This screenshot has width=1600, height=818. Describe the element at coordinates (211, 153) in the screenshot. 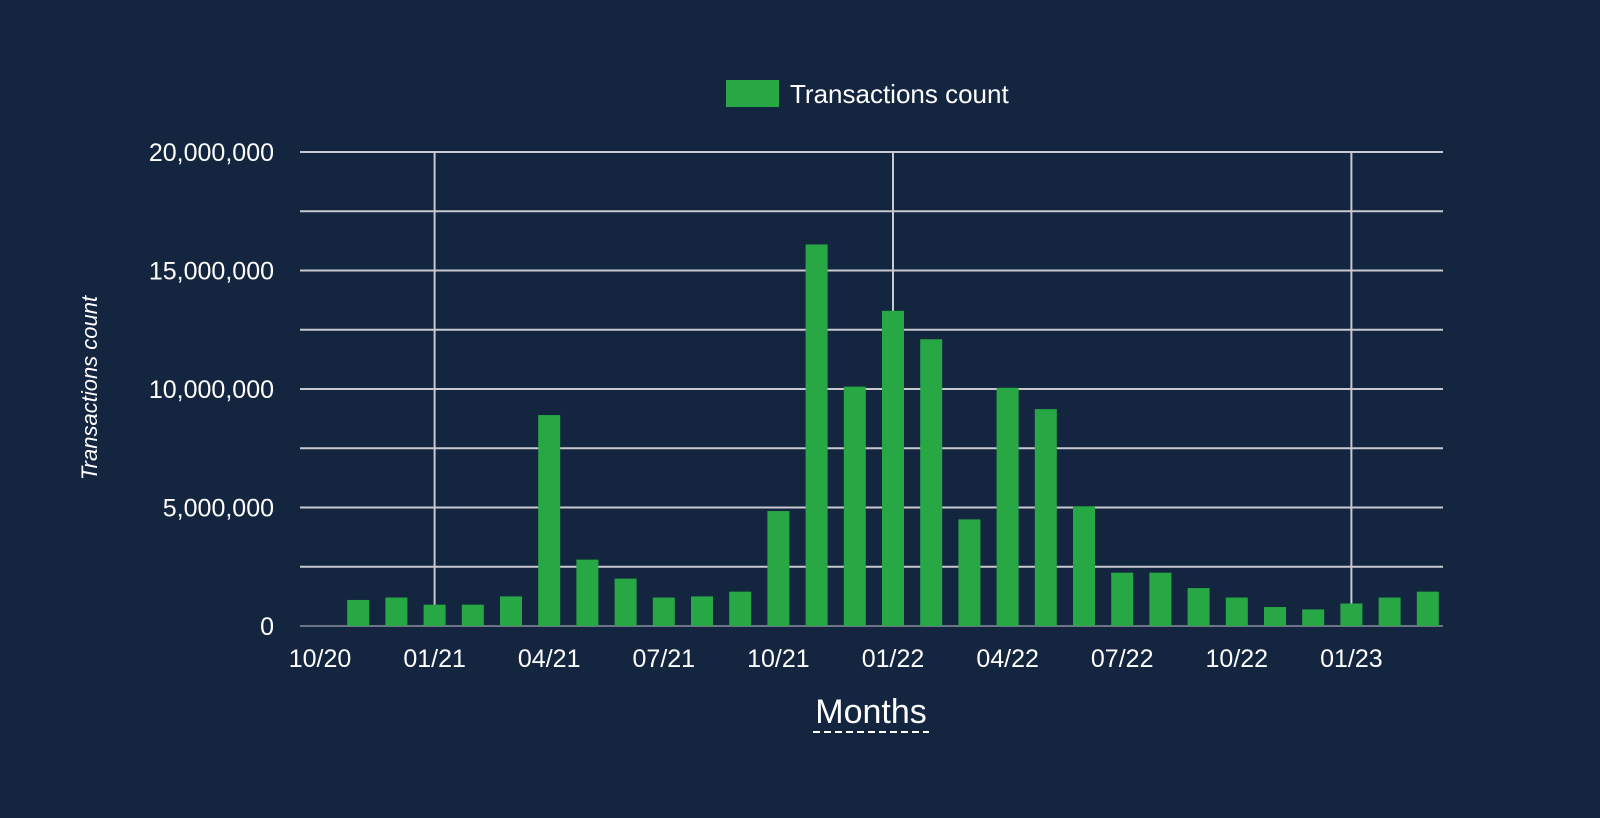

I see `y-tick-label: 20,000,000` at that location.